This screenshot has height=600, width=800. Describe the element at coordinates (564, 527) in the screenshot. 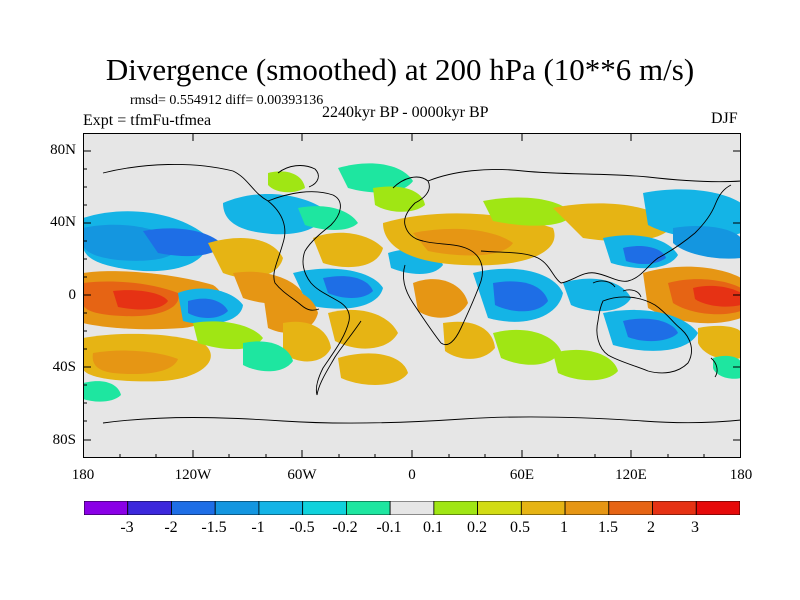

I see `colorbar-label: 1` at that location.